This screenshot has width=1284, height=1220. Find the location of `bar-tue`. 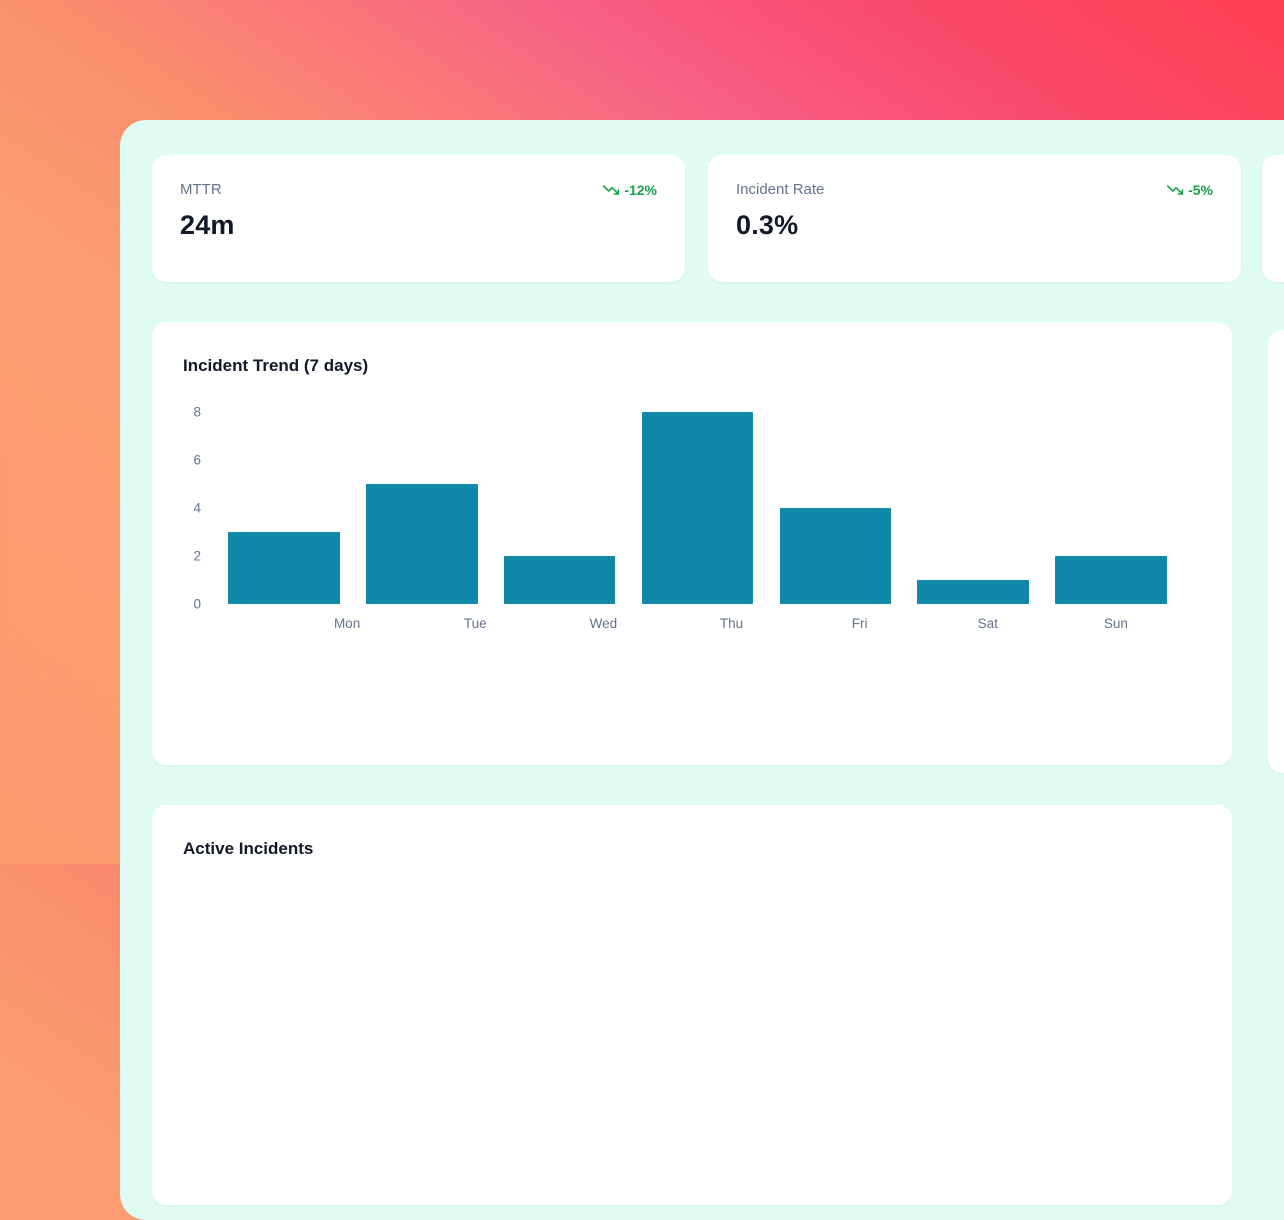

bar-tue is located at coordinates (421, 544).